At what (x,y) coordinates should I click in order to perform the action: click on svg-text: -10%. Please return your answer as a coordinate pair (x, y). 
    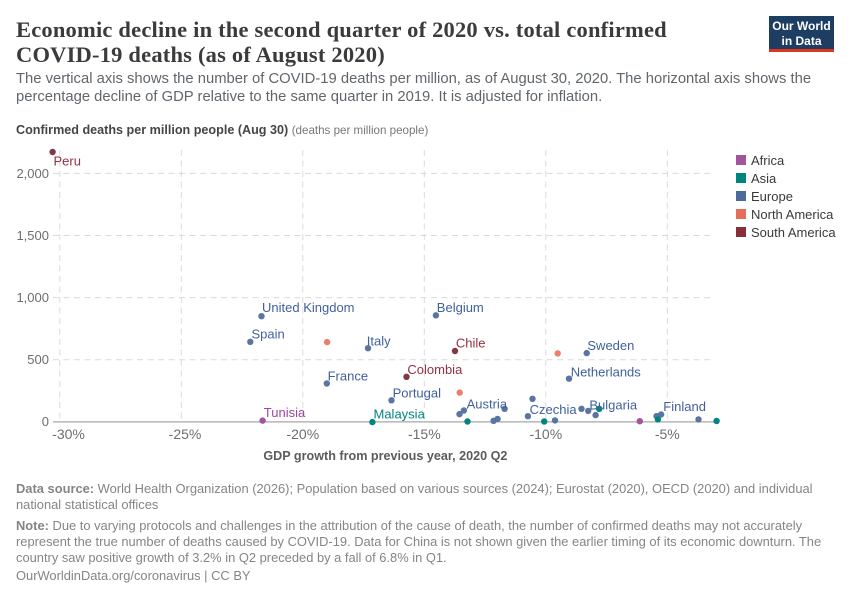
    Looking at the image, I should click on (545, 434).